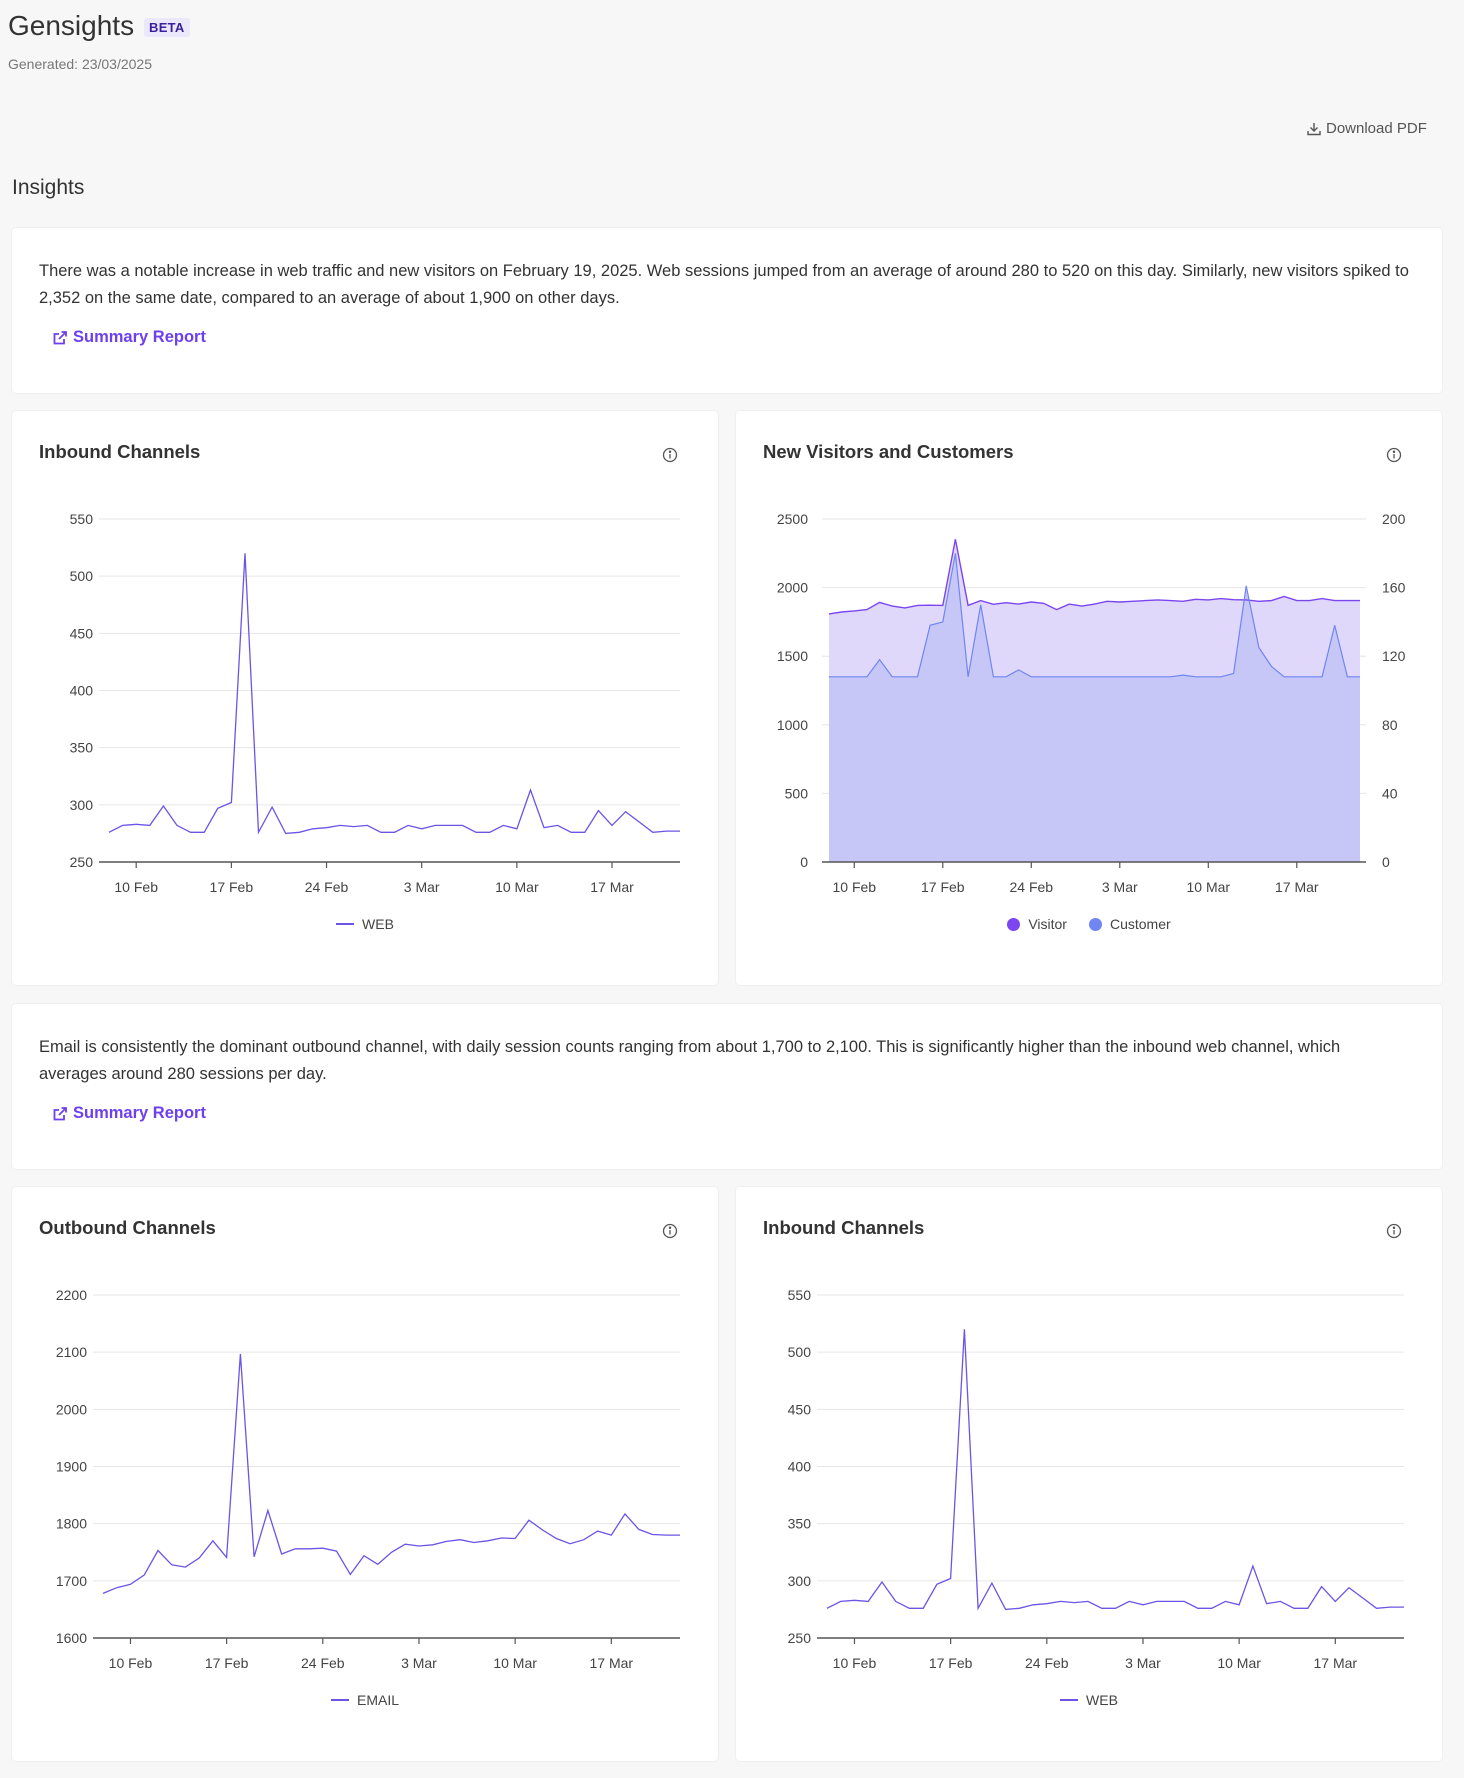 This screenshot has height=1778, width=1464. Describe the element at coordinates (71, 1352) in the screenshot. I see `y-tick-label: 2100` at that location.